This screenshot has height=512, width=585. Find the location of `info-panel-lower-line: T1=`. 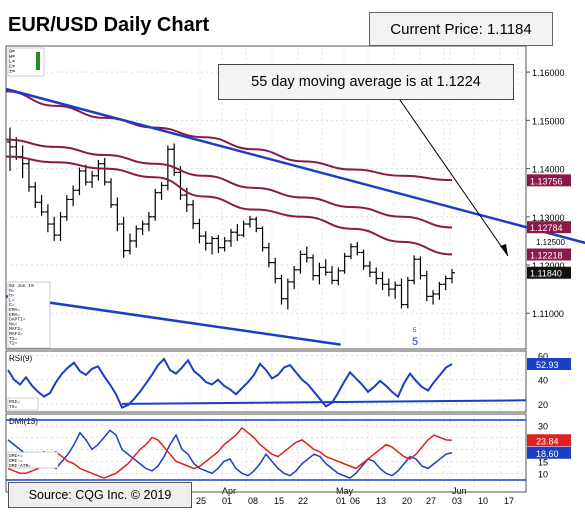

info-panel-lower-line: T1= is located at coordinates (13, 339).